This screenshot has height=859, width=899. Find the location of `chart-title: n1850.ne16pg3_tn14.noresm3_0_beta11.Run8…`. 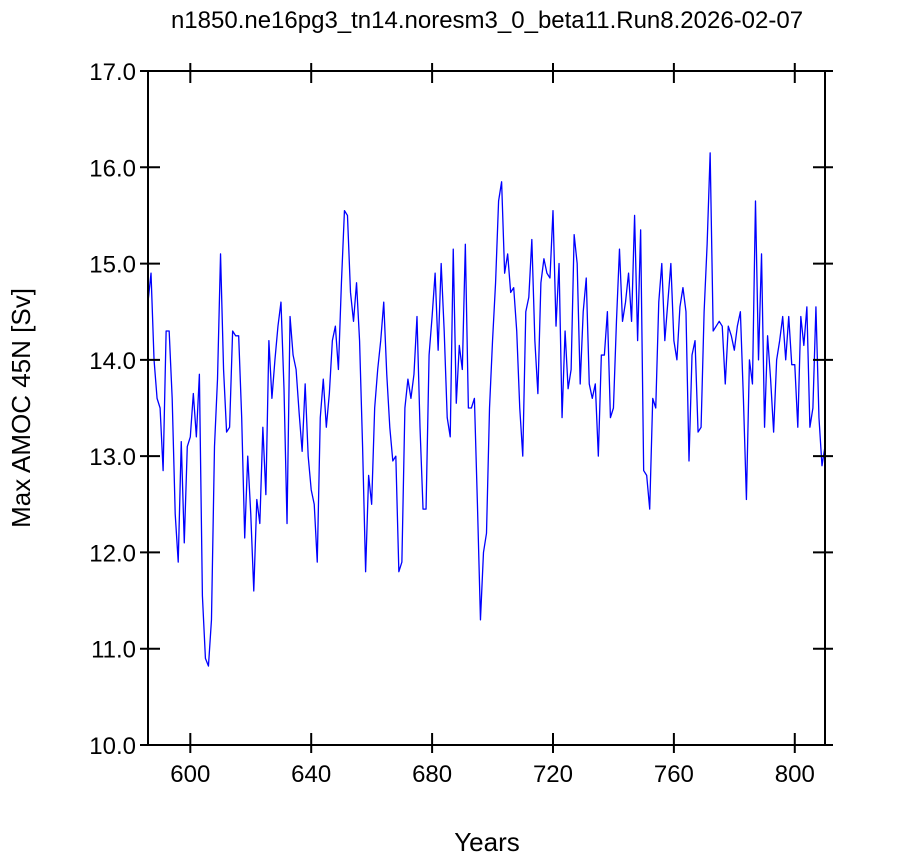

chart-title: n1850.ne16pg3_tn14.noresm3_0_beta11.Run8… is located at coordinates (487, 20).